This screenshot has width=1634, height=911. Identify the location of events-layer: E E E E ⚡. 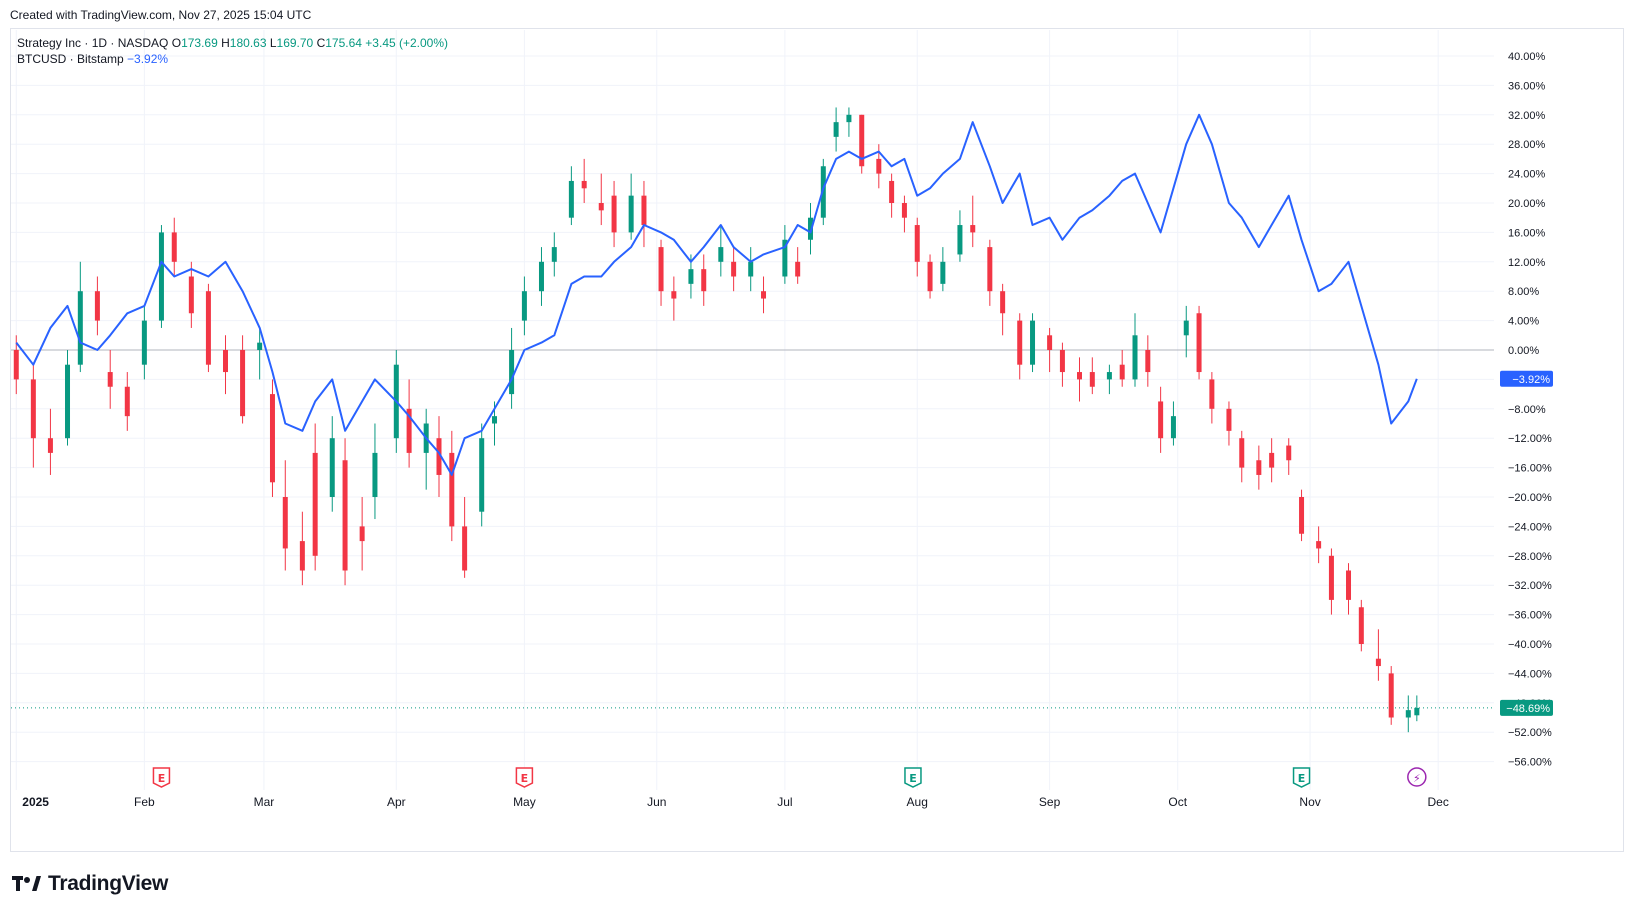
(789, 777).